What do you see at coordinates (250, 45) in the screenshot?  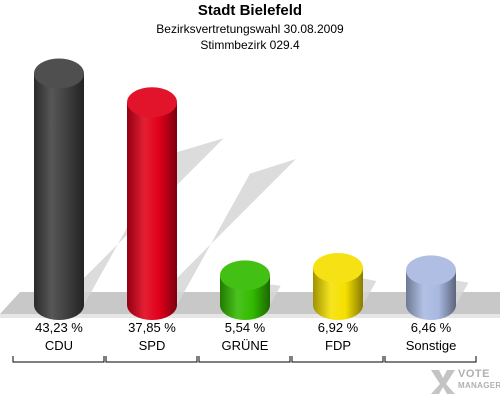 I see `chart-district: Stimmbezirk 029.4` at bounding box center [250, 45].